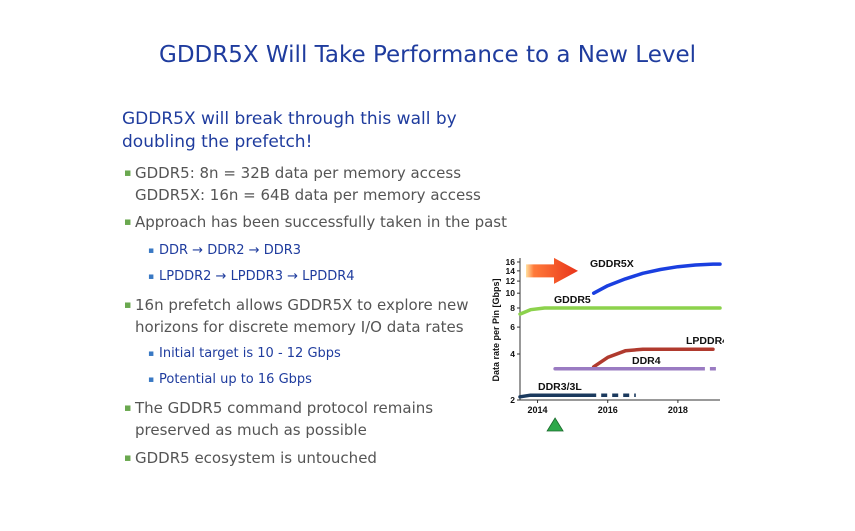  I want to click on x-tick-label: 2014, so click(538, 410).